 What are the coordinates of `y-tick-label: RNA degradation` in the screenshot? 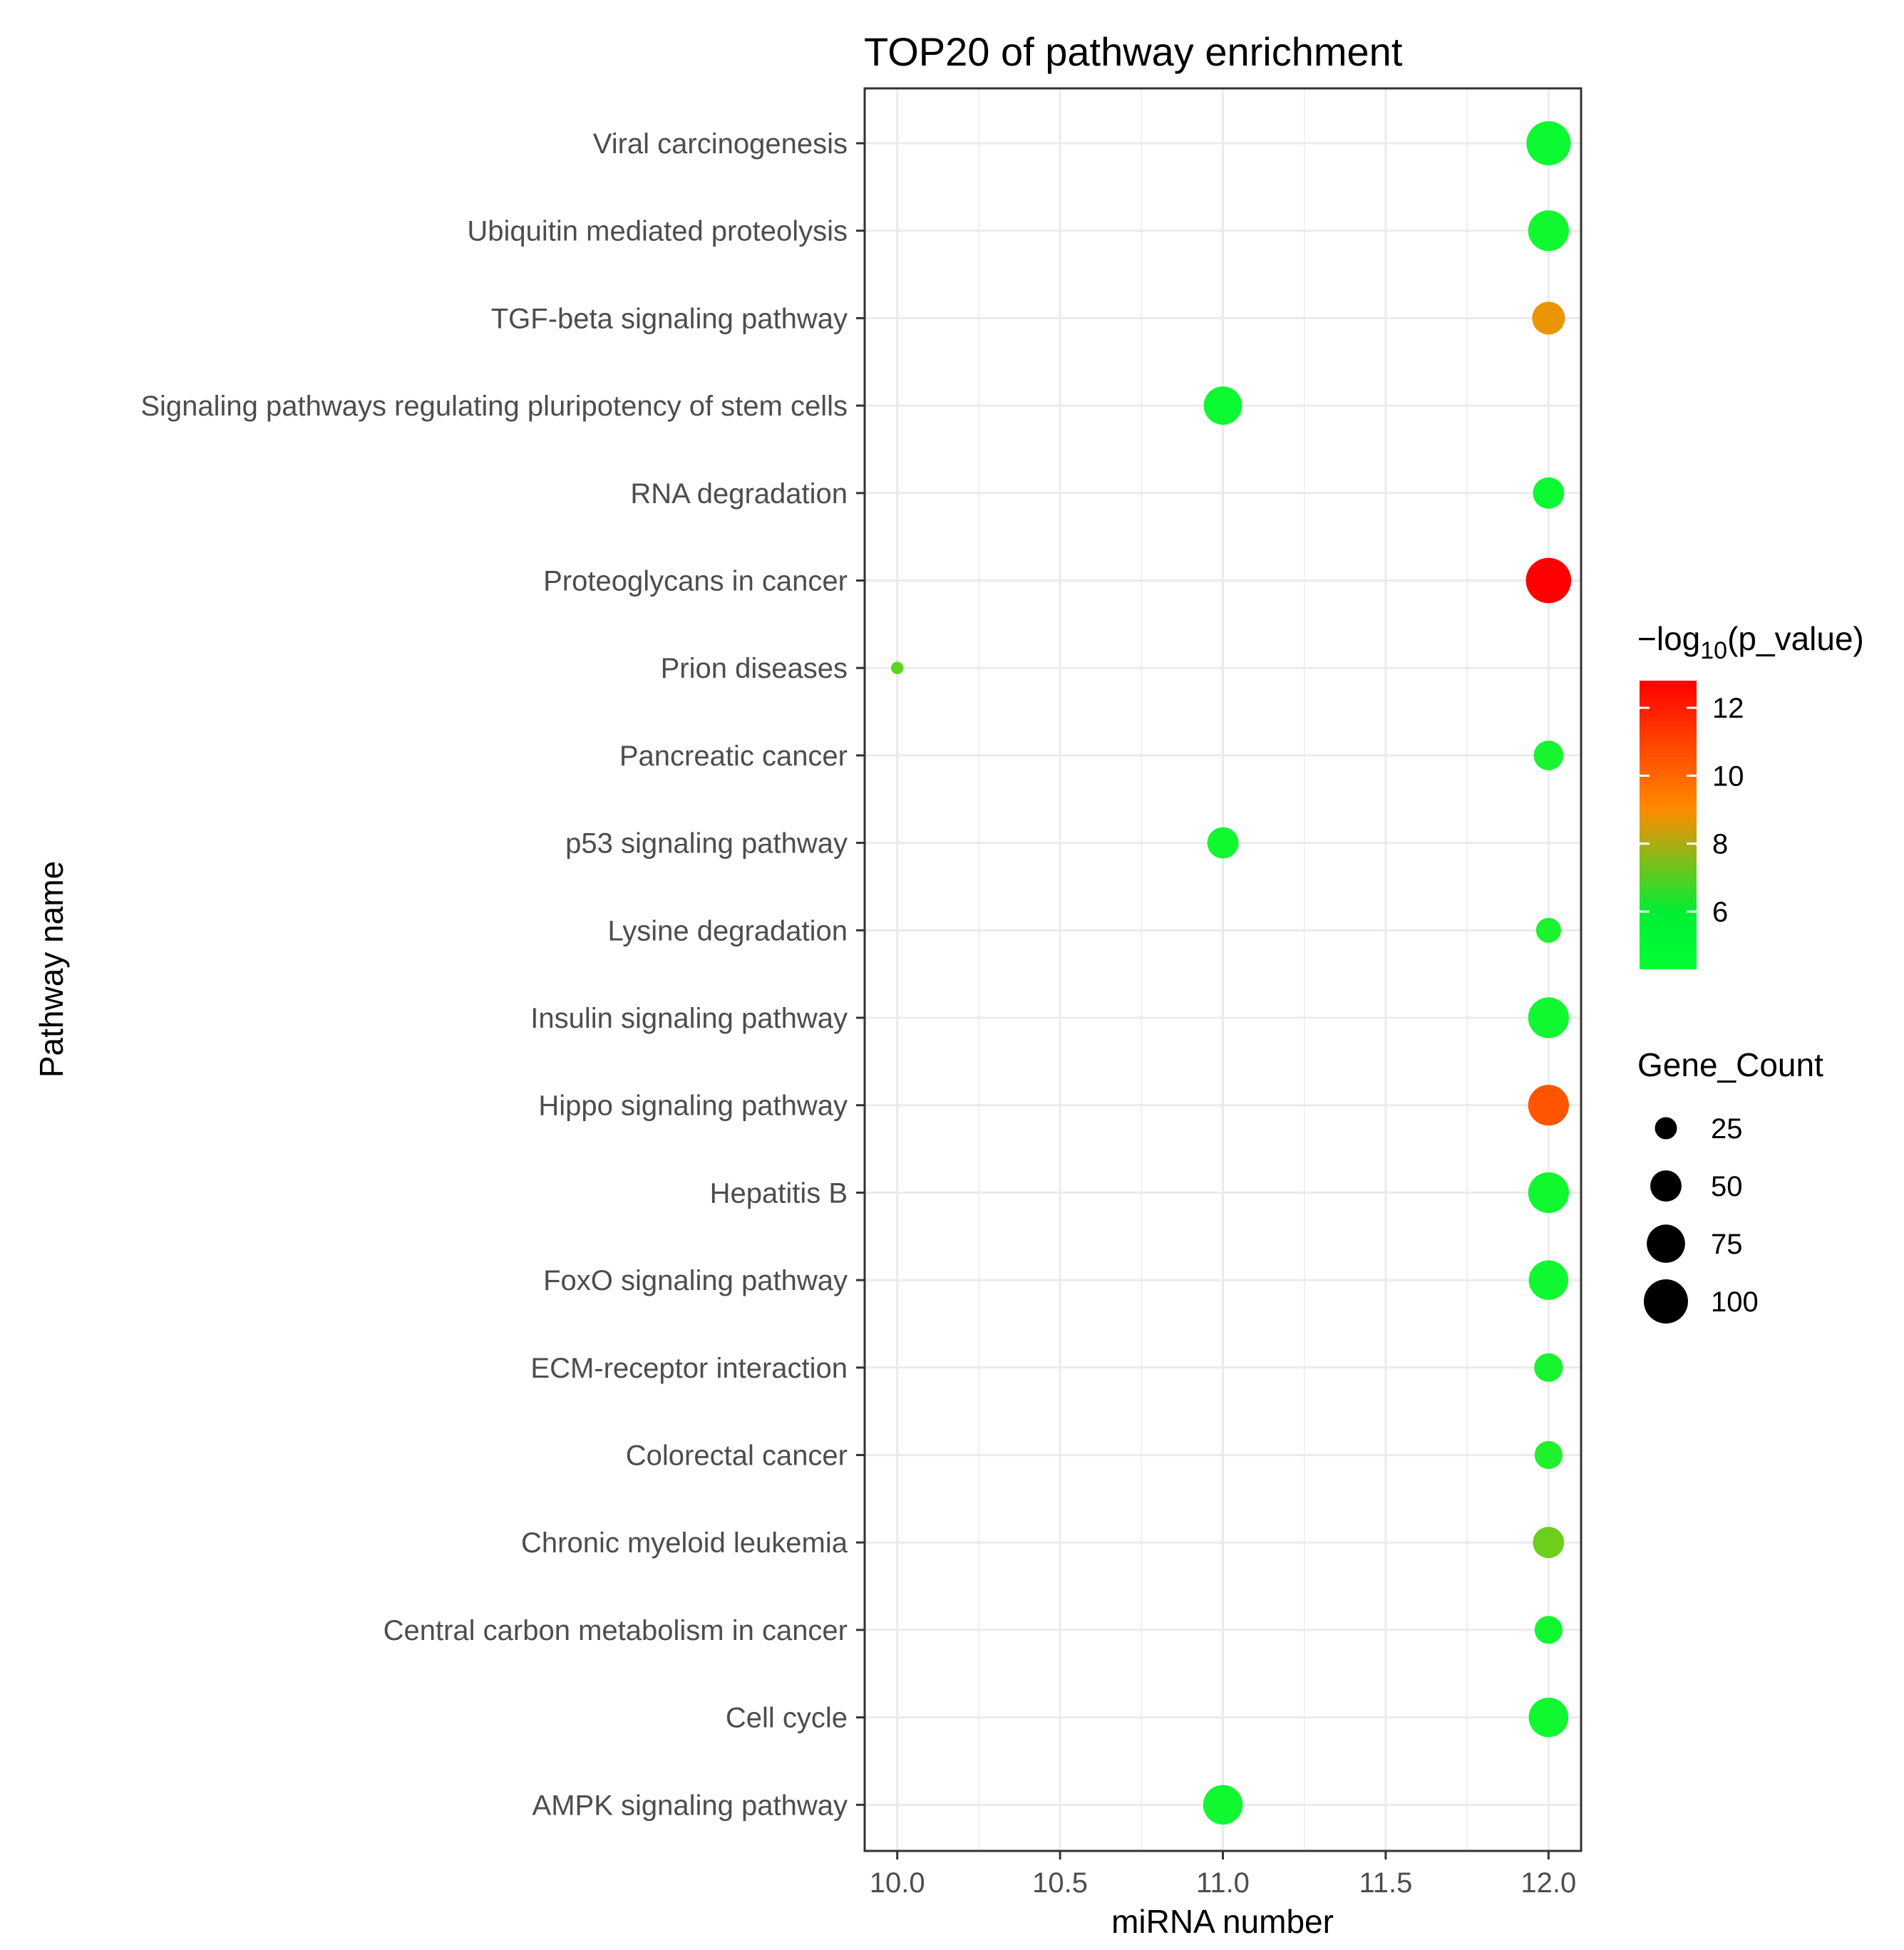 It's located at (739, 494).